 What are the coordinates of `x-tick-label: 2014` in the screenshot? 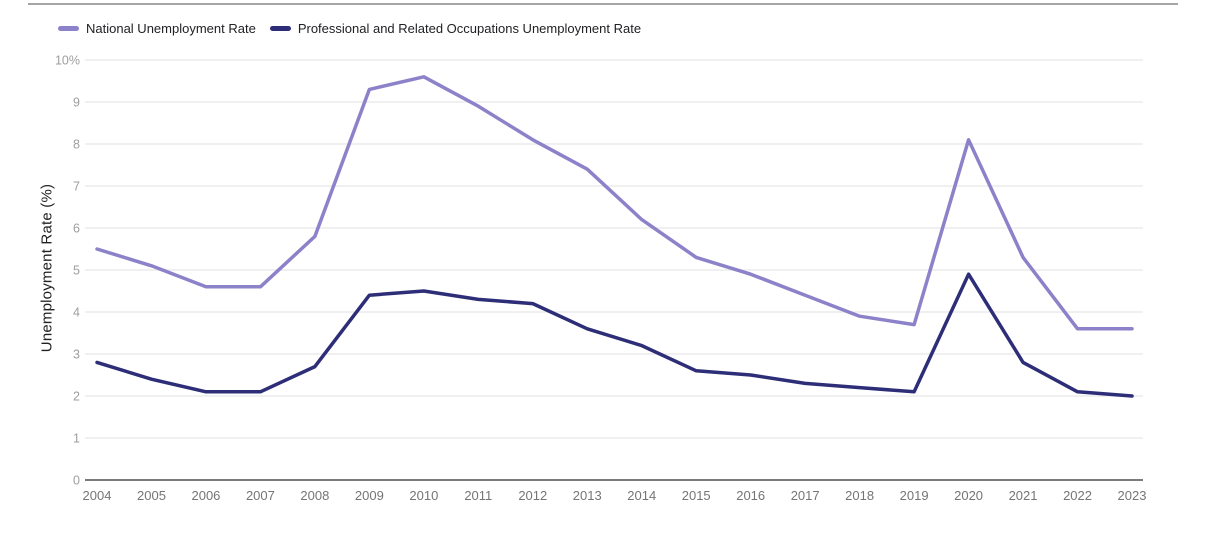 It's located at (641, 495).